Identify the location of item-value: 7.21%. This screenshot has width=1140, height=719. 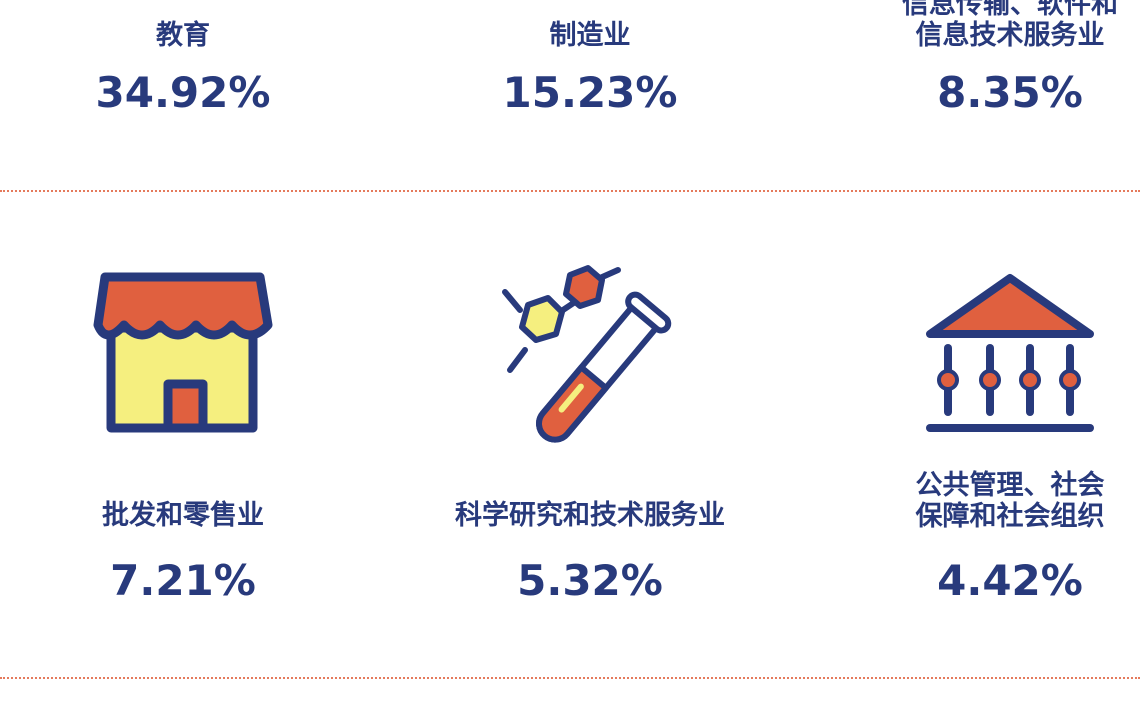
(183, 580).